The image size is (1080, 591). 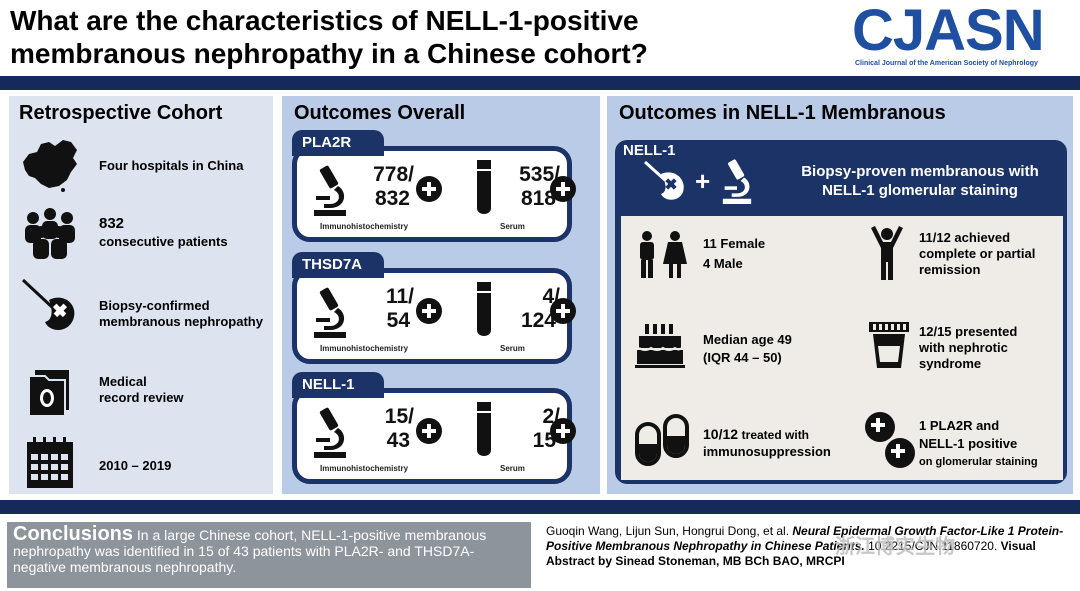 What do you see at coordinates (171, 165) in the screenshot?
I see `retro-row-text: Four hospitals in China` at bounding box center [171, 165].